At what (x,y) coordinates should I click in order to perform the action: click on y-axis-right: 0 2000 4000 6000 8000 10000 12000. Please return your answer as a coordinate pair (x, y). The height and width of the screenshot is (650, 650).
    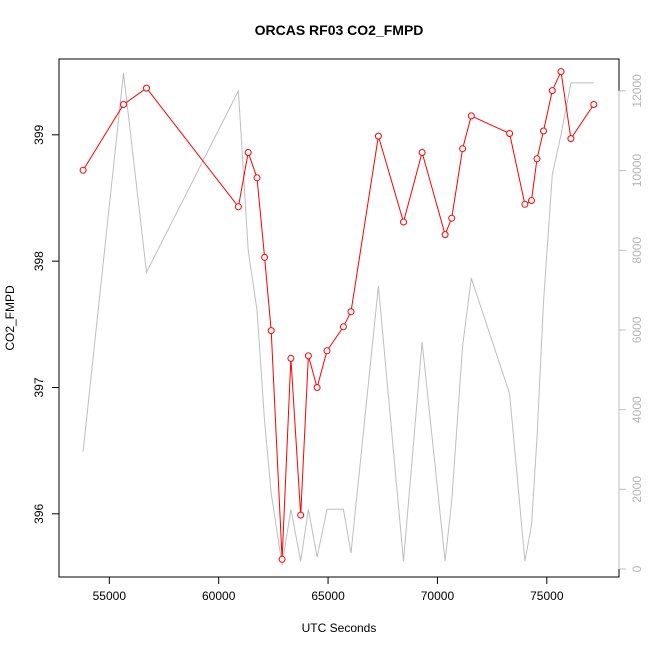
    Looking at the image, I should click on (631, 323).